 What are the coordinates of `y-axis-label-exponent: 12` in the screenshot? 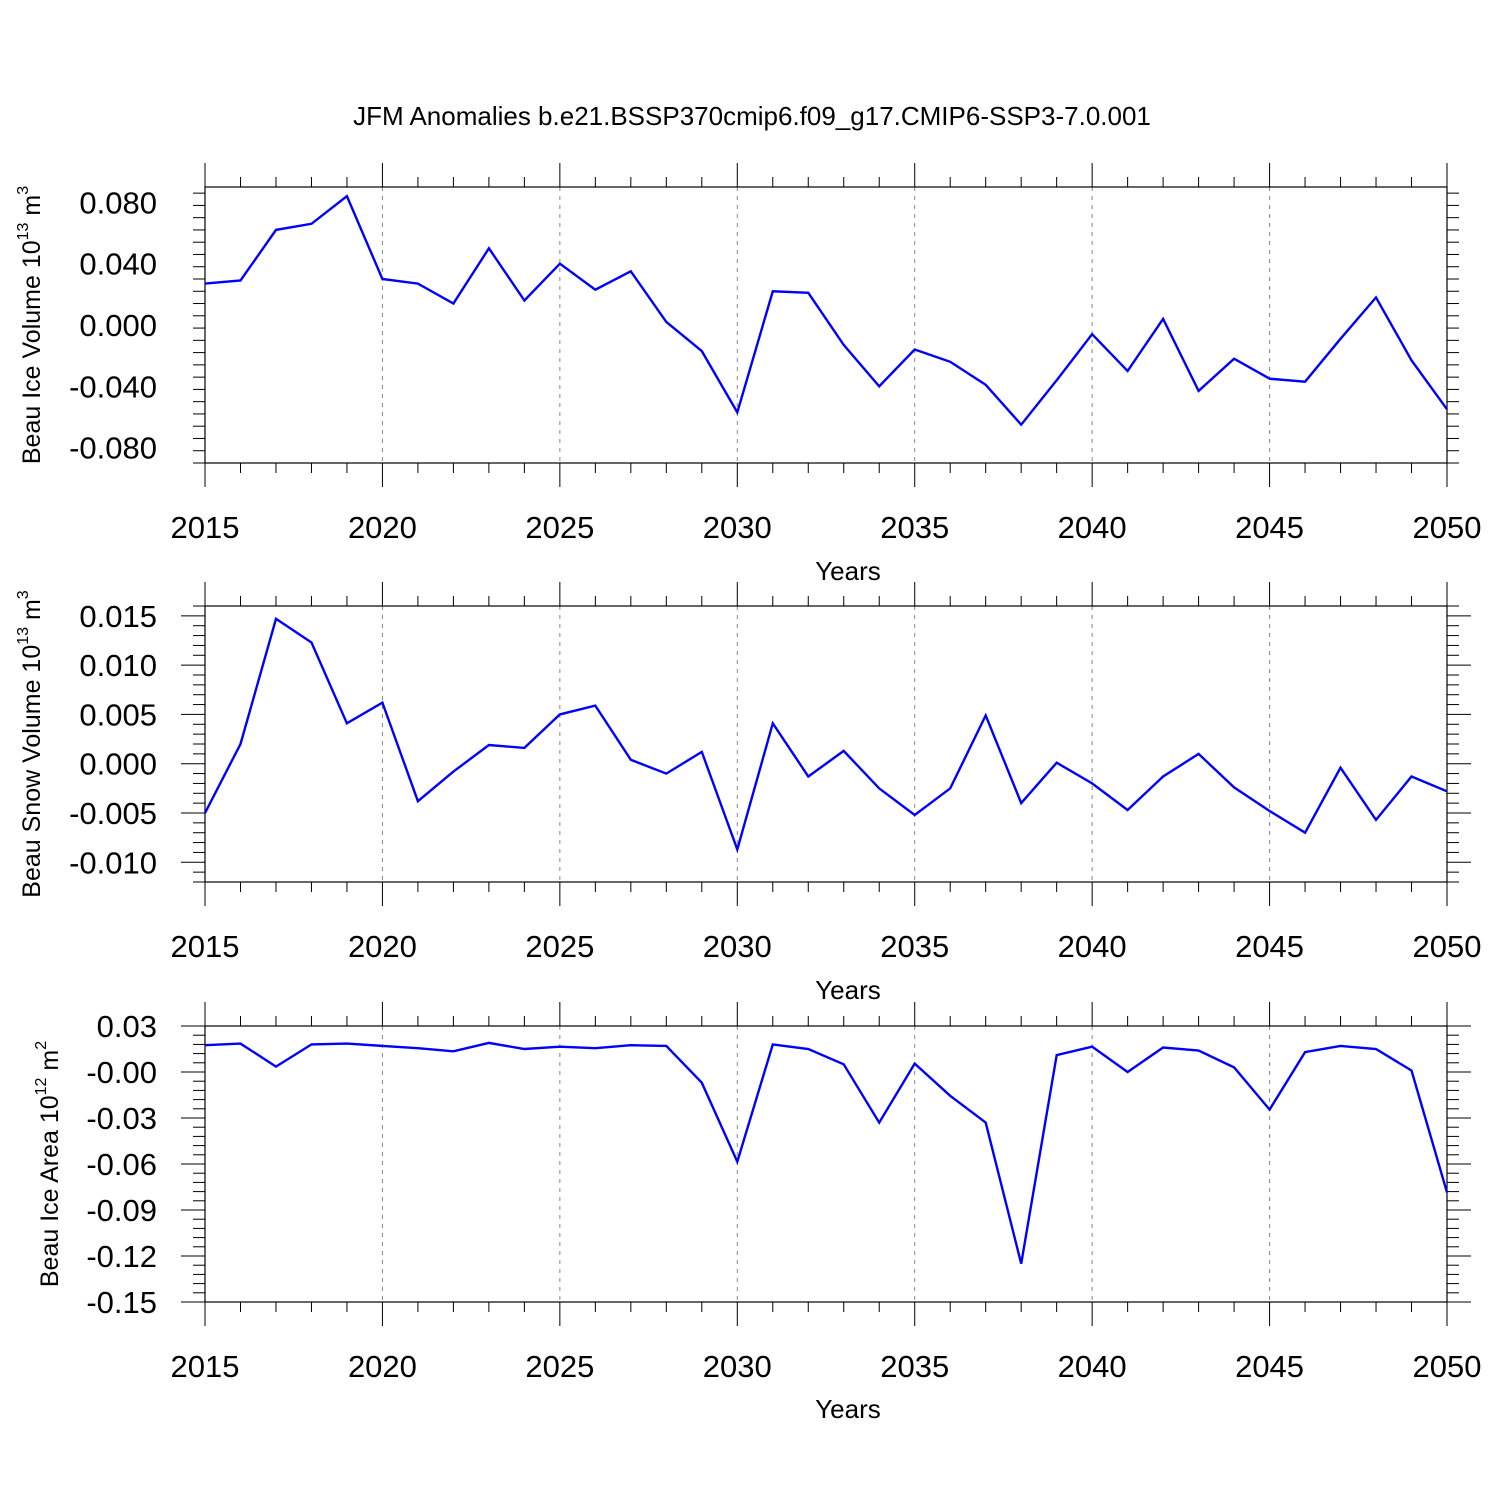 It's located at (41, 1086).